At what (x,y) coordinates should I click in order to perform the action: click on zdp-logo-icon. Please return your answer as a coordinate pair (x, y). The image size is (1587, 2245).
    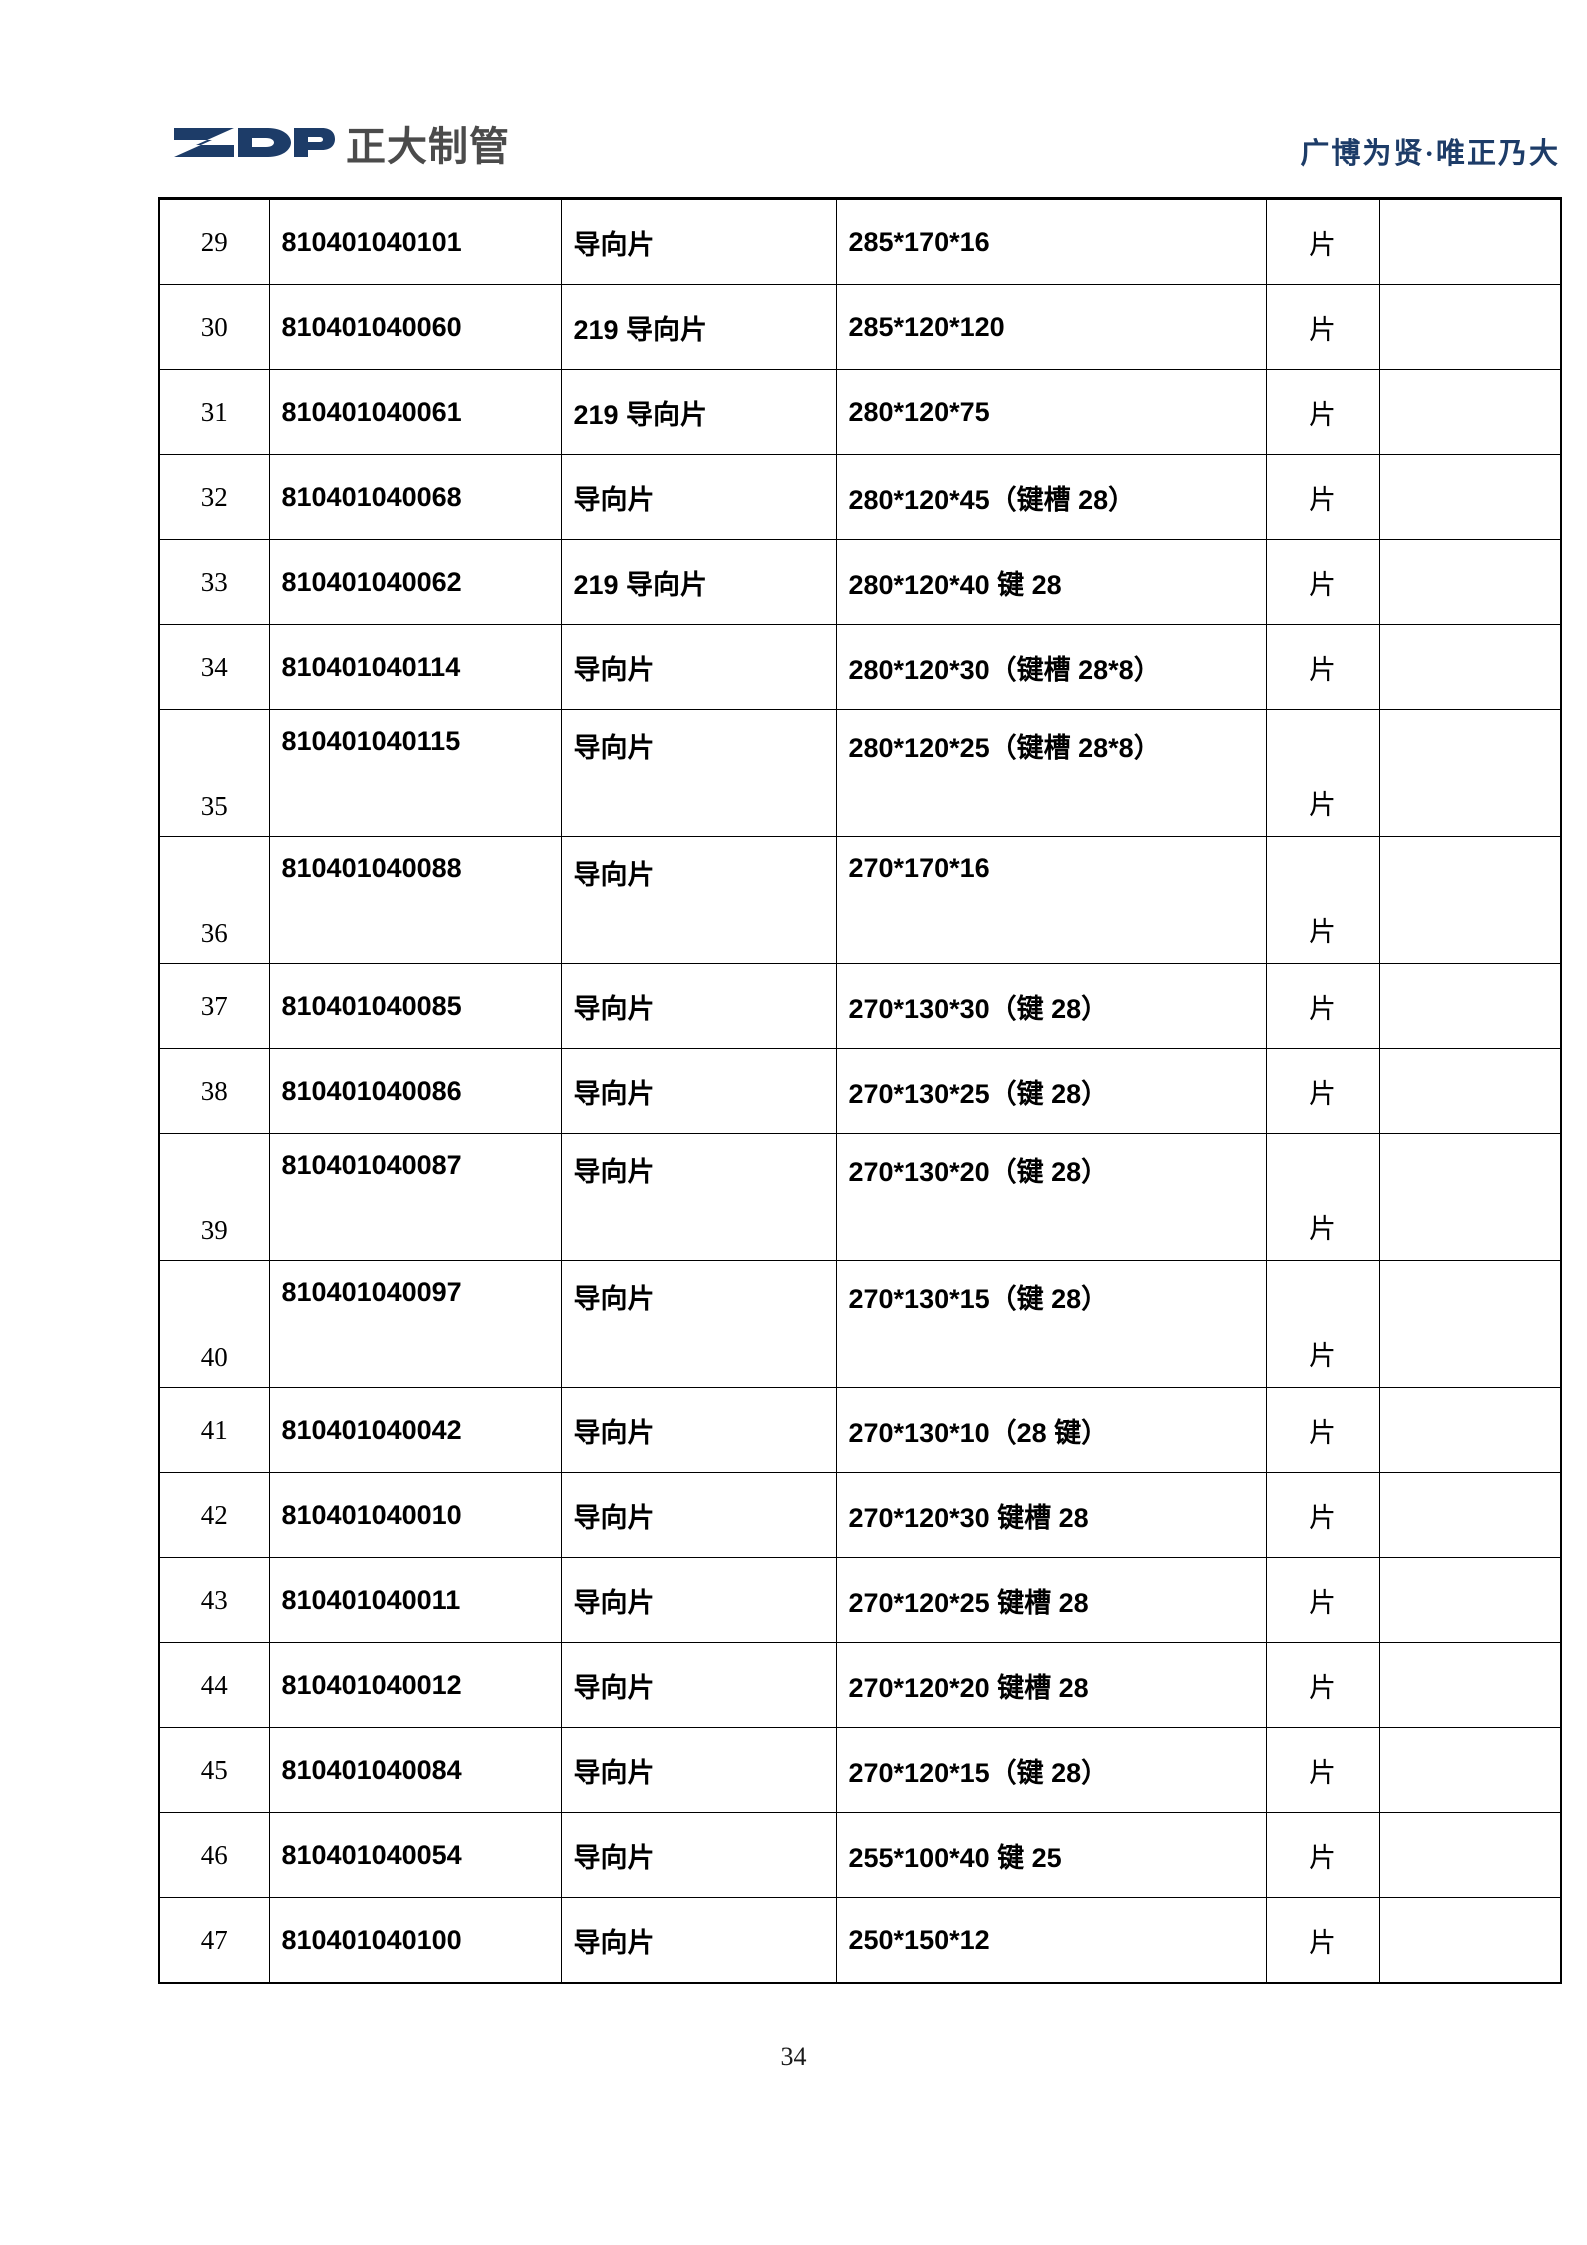
    Looking at the image, I should click on (254, 142).